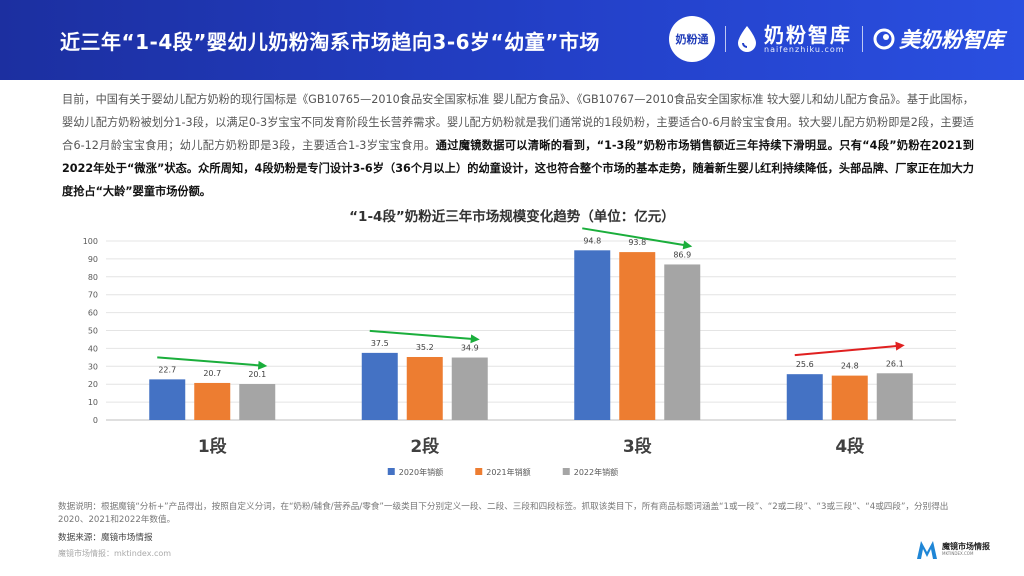  What do you see at coordinates (592, 240) in the screenshot?
I see `bar-value-label: 94.8` at bounding box center [592, 240].